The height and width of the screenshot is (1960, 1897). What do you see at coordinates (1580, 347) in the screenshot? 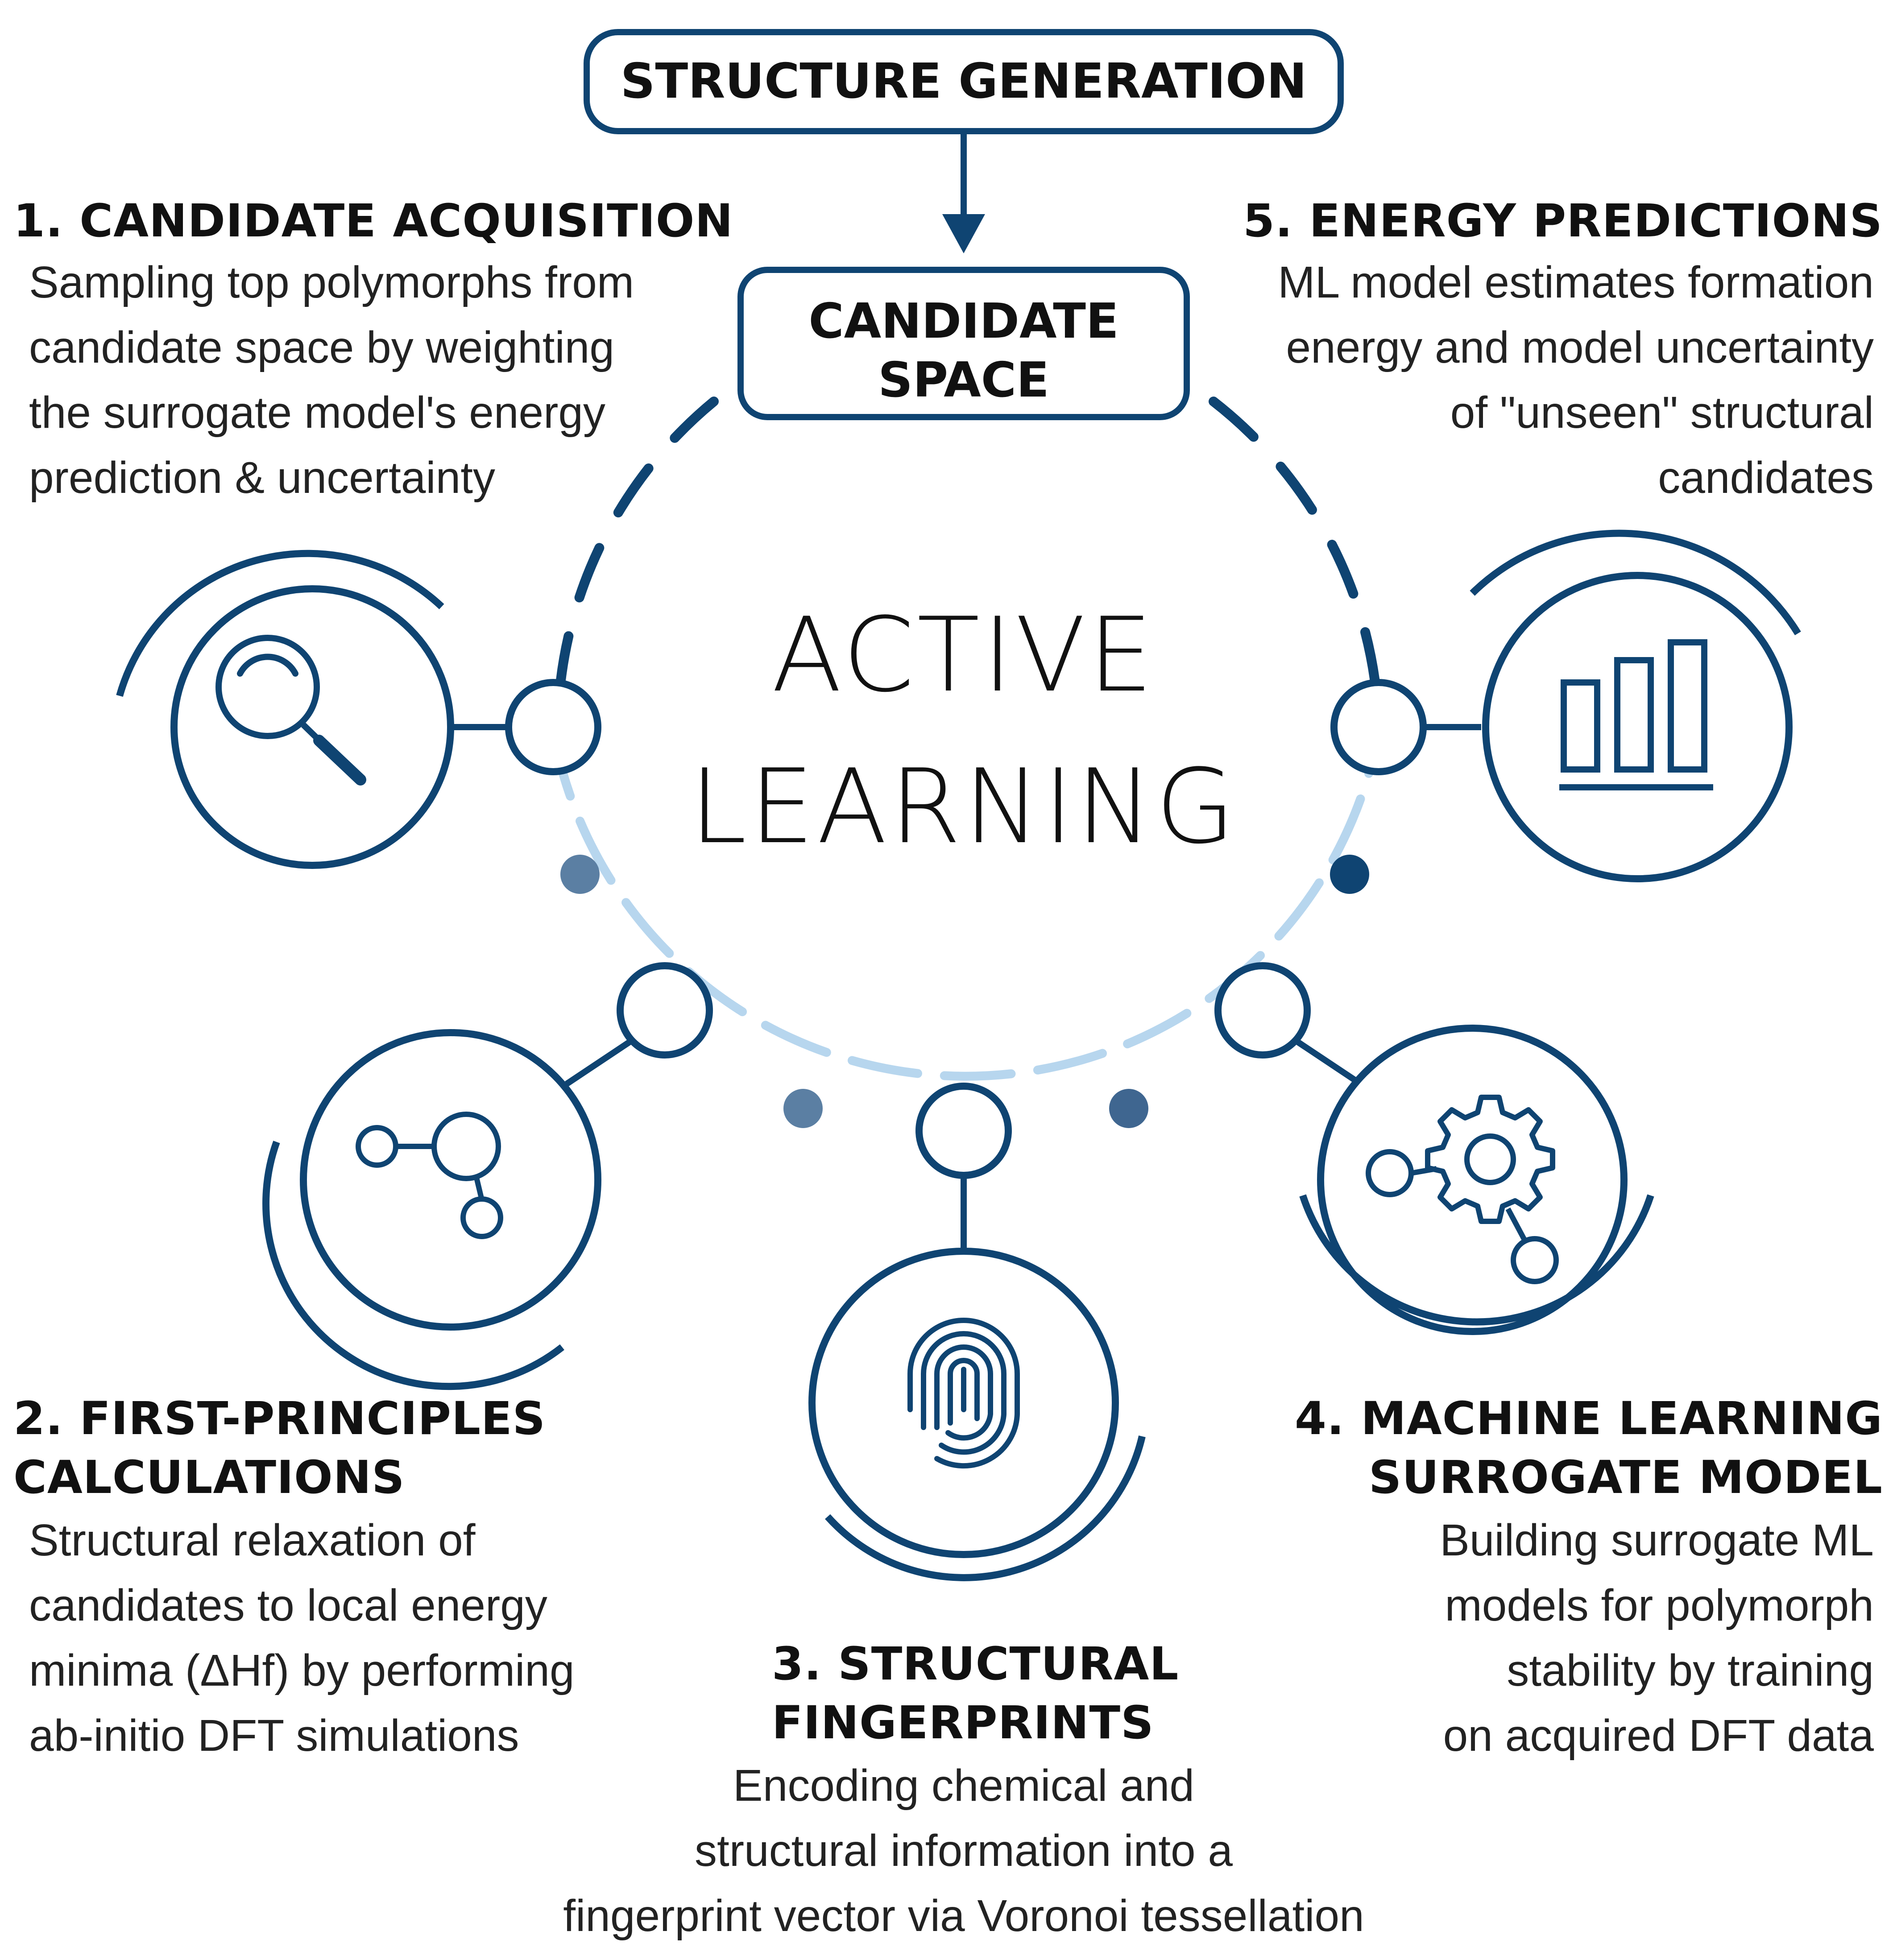
I see `step5-description-line: energy and model uncertainty` at bounding box center [1580, 347].